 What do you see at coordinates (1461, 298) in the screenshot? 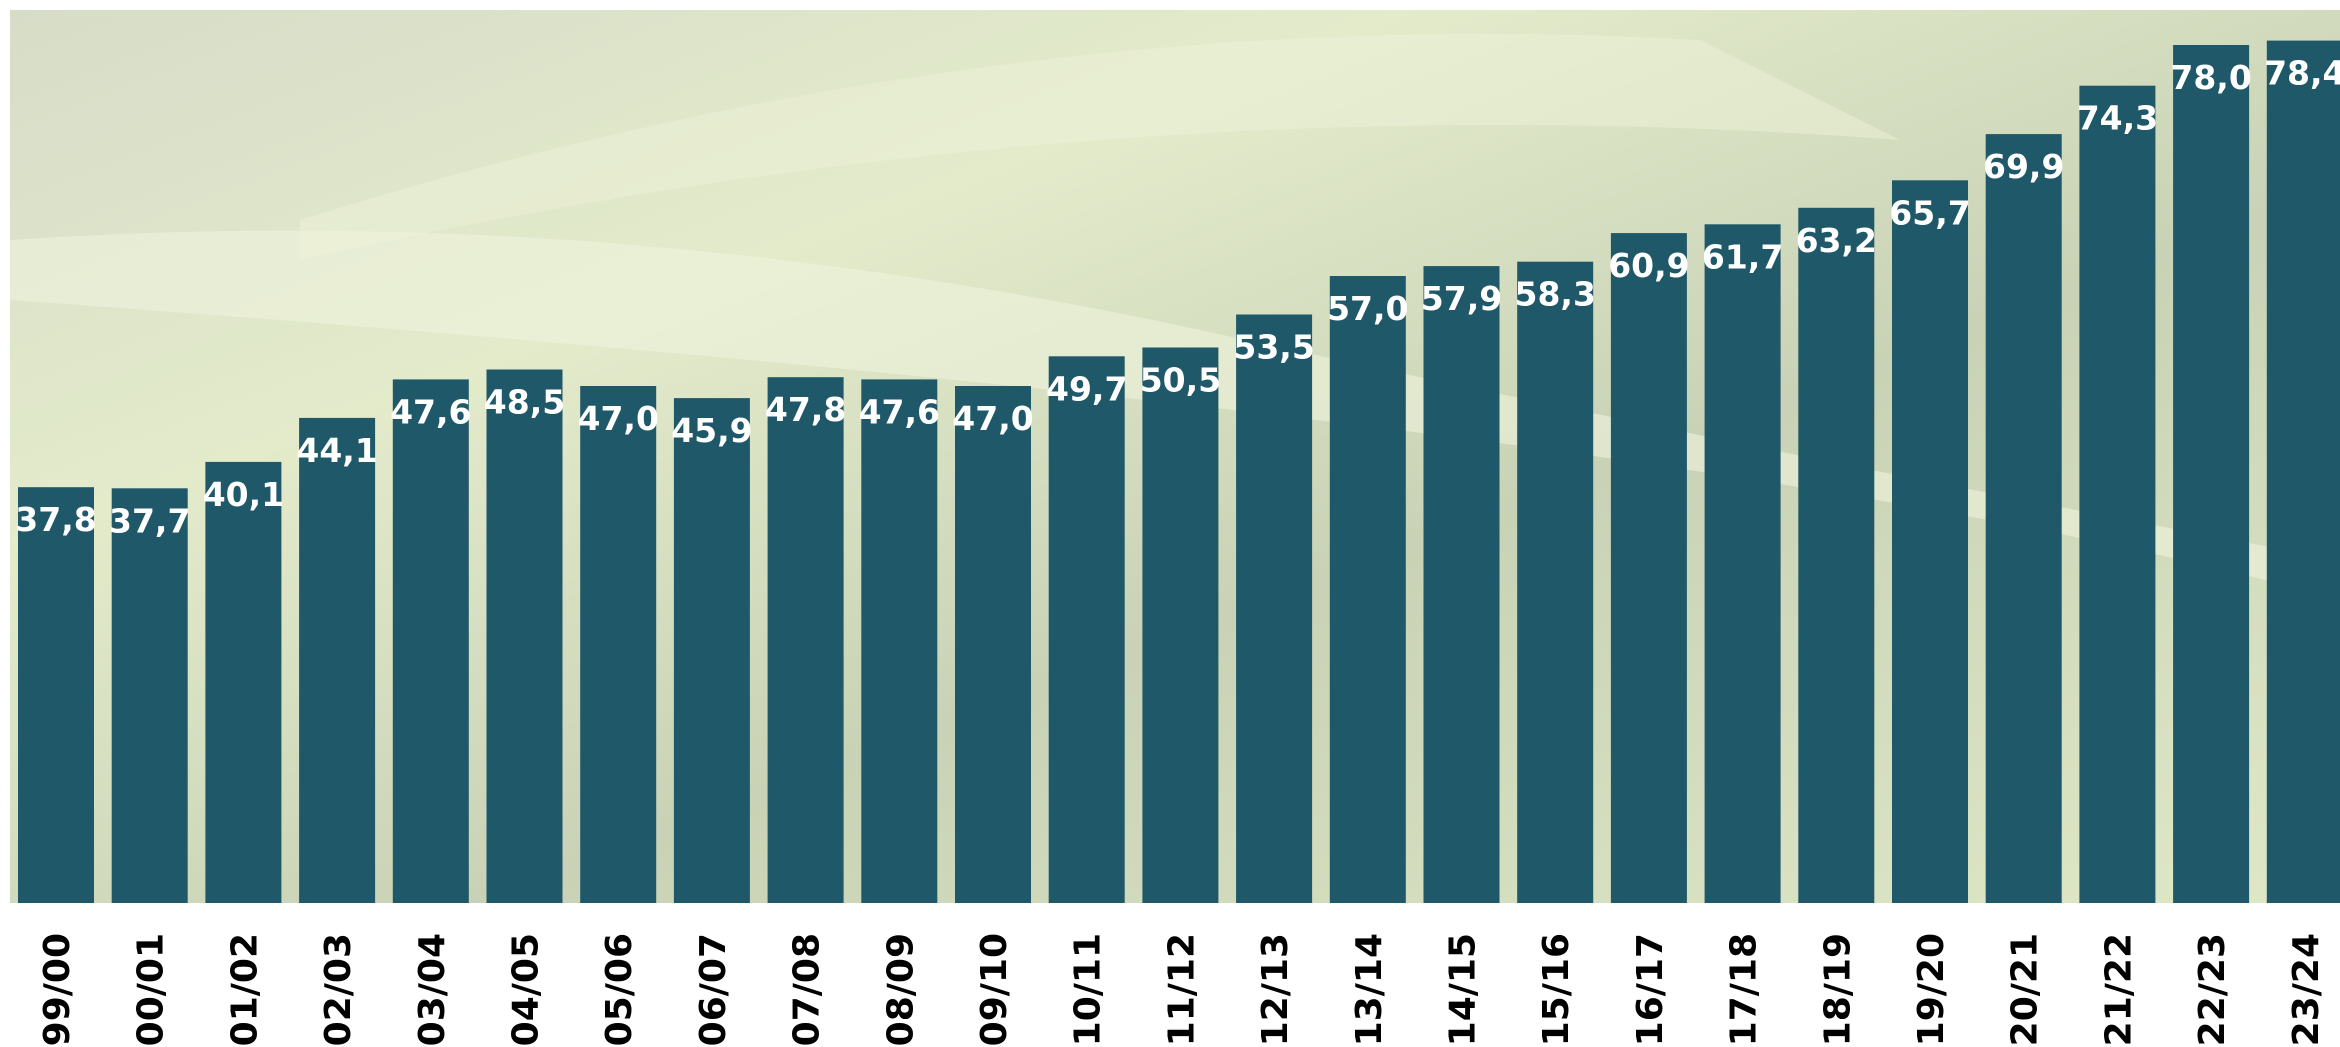
I see `value-label: 57,9` at bounding box center [1461, 298].